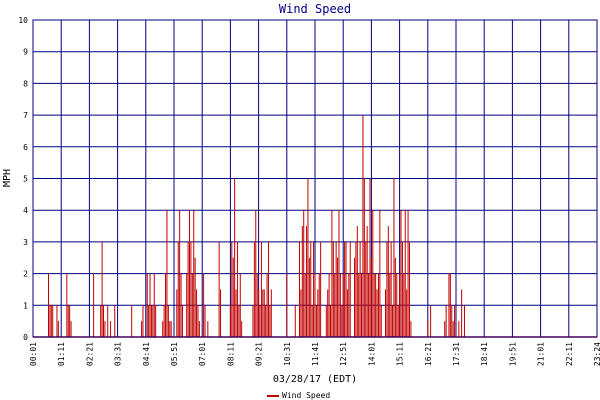 Image resolution: width=600 pixels, height=400 pixels. Describe the element at coordinates (343, 354) in the screenshot. I see `x-tick-label: 12:51` at that location.